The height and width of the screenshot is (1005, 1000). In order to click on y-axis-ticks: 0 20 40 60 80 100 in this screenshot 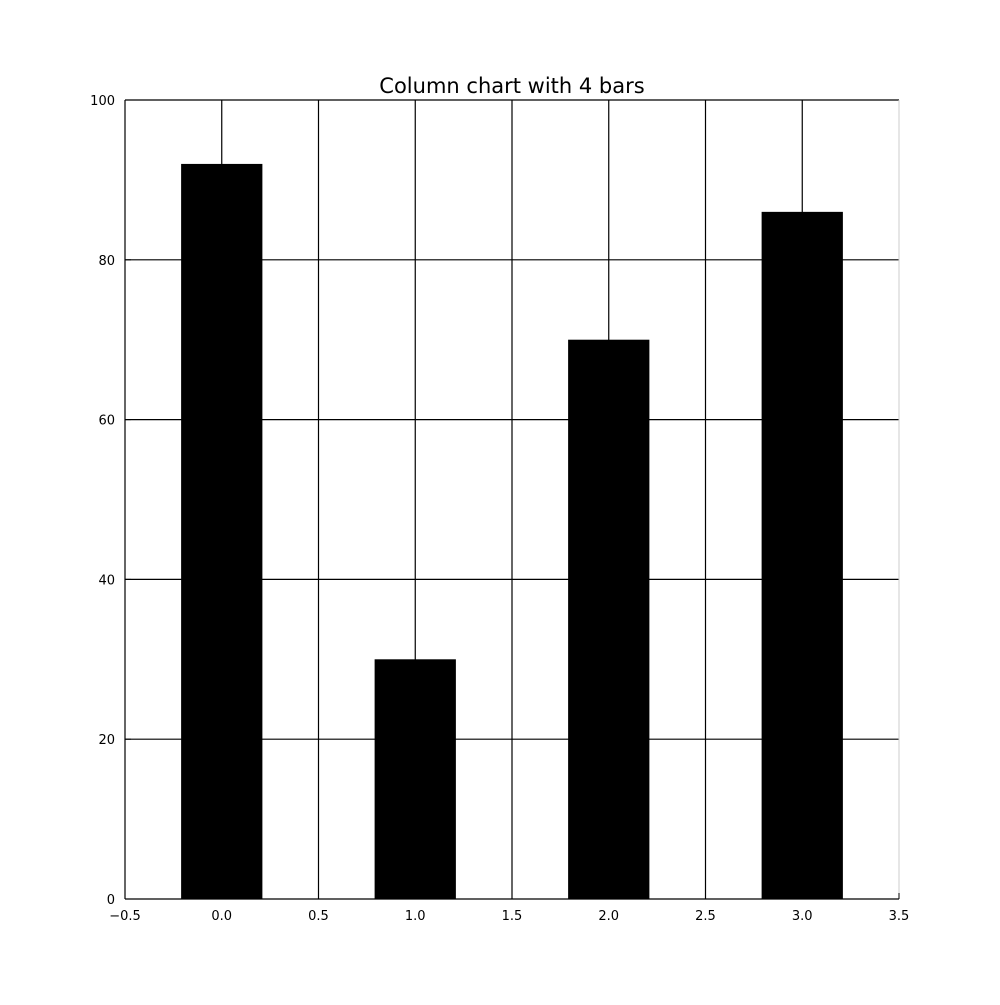, I will do `click(110, 501)`.